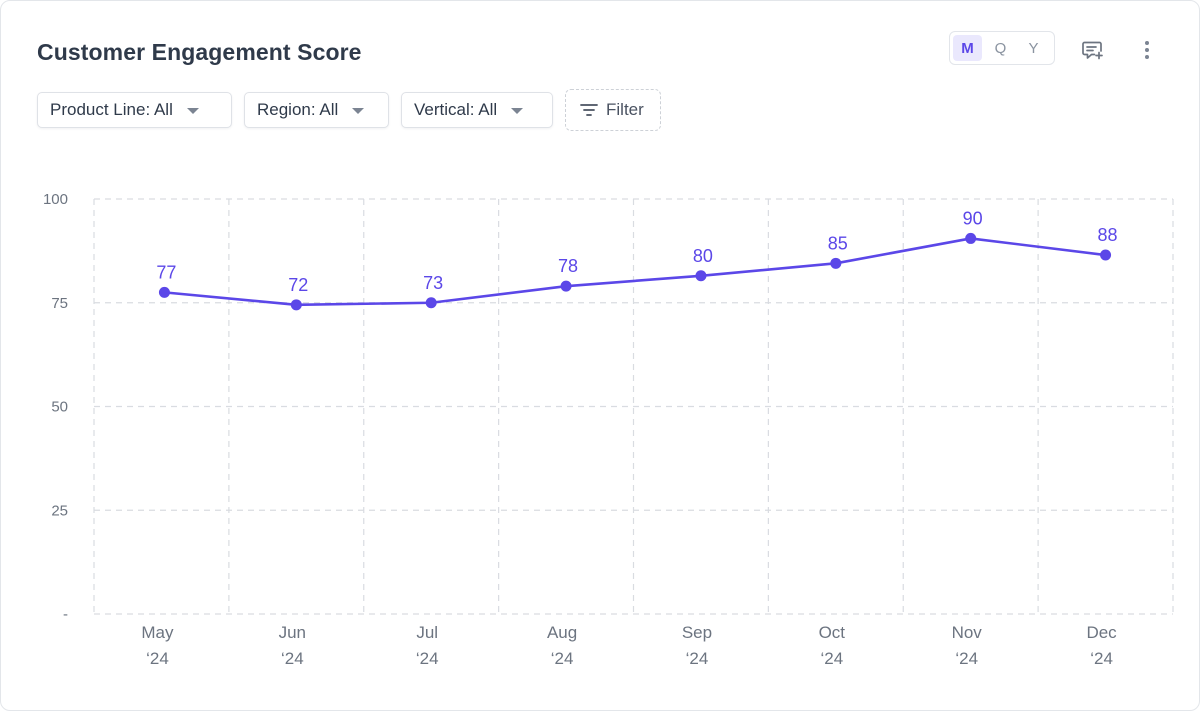  I want to click on filter-lines-icon, so click(589, 110).